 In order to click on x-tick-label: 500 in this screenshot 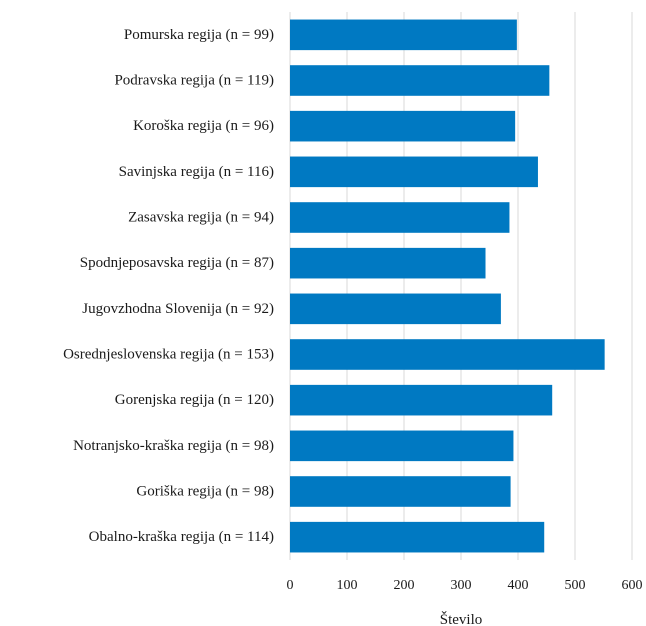, I will do `click(575, 585)`.